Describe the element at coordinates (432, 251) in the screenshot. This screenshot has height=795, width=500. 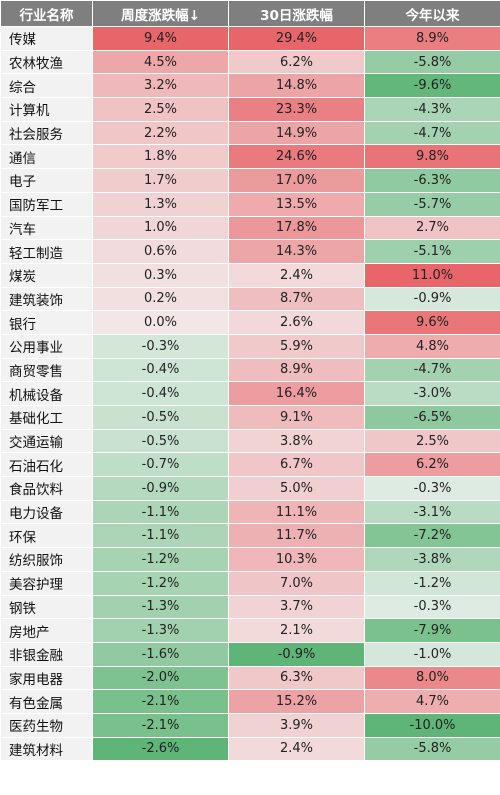
I see `ytd-change-cell: -5.1%` at that location.